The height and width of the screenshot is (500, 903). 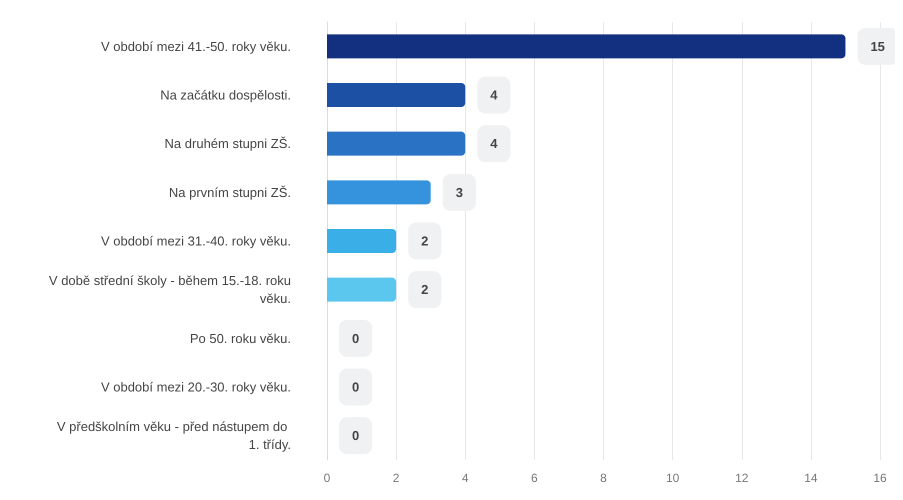 I want to click on data-label: 15, so click(x=877, y=46).